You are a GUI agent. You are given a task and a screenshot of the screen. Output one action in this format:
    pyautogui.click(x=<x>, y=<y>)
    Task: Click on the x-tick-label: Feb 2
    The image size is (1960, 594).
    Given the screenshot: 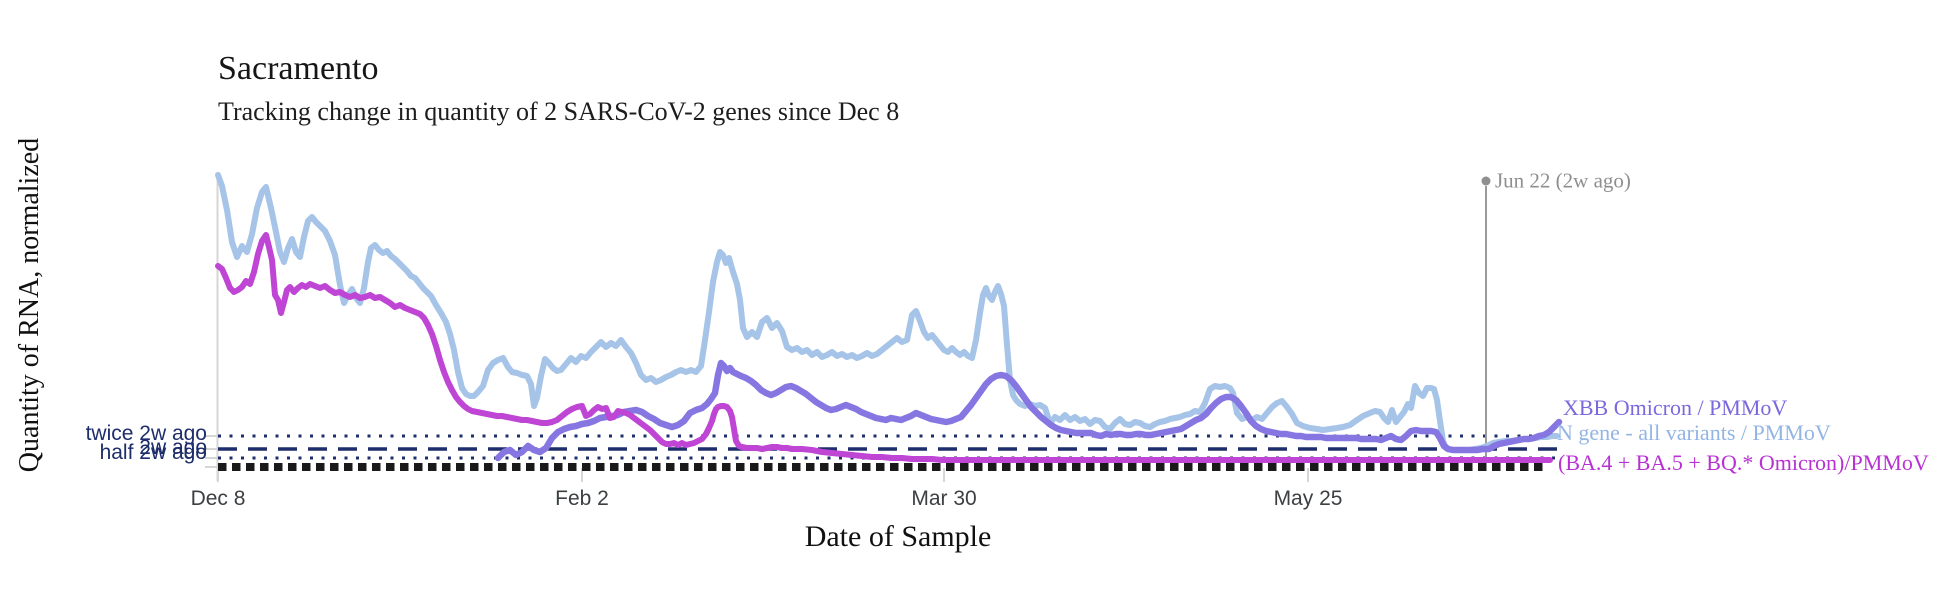 What is the action you would take?
    pyautogui.click(x=582, y=498)
    